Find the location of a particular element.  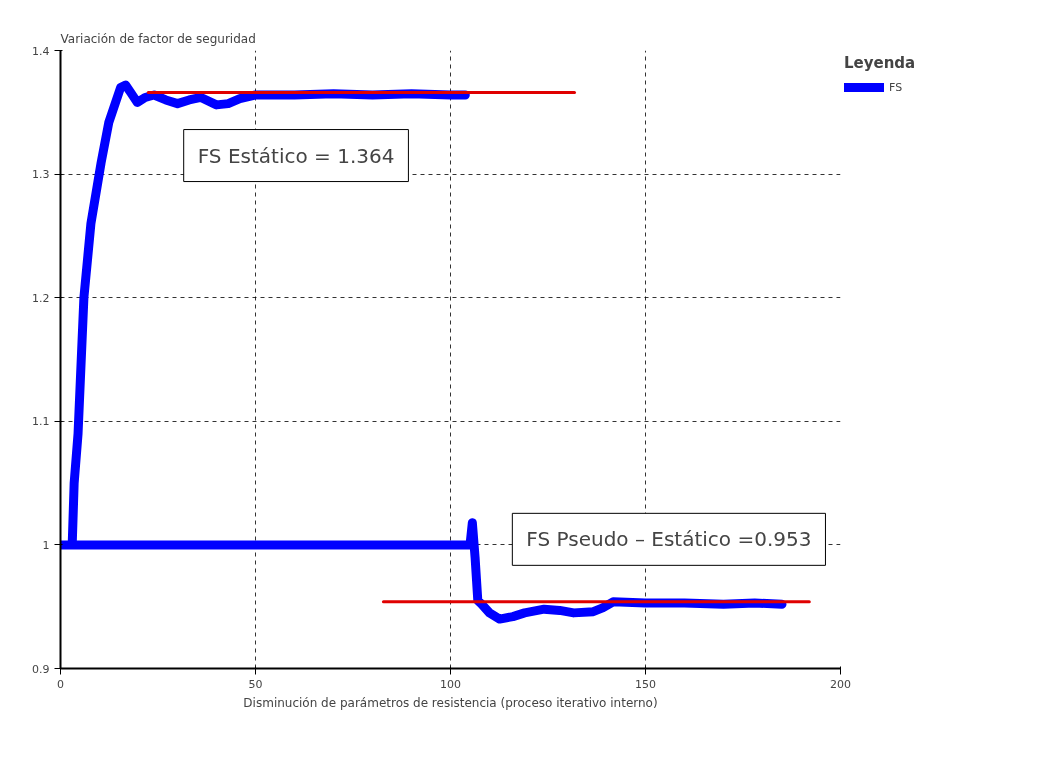

x-tick-label: 150 is located at coordinates (645, 684).